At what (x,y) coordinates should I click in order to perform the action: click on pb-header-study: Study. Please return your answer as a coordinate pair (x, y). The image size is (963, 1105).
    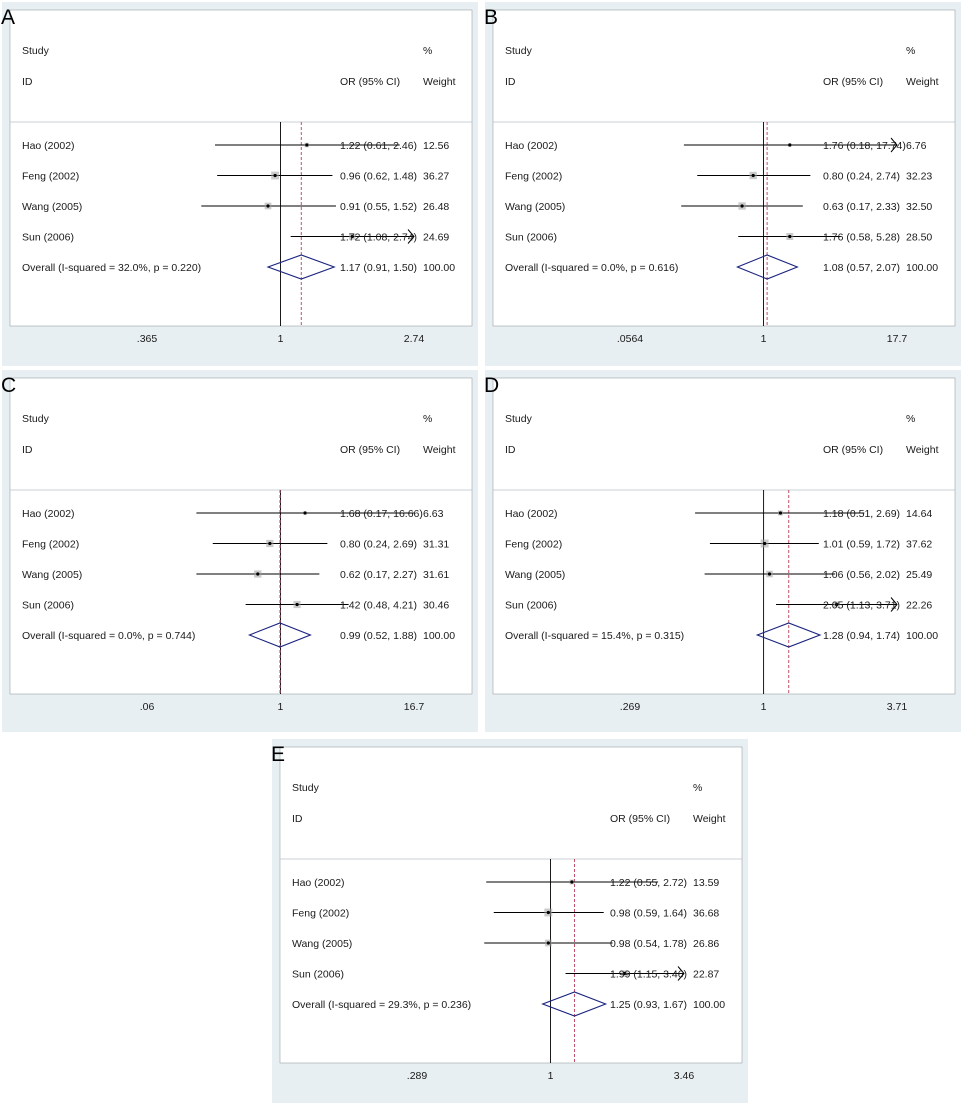
    Looking at the image, I should click on (519, 51).